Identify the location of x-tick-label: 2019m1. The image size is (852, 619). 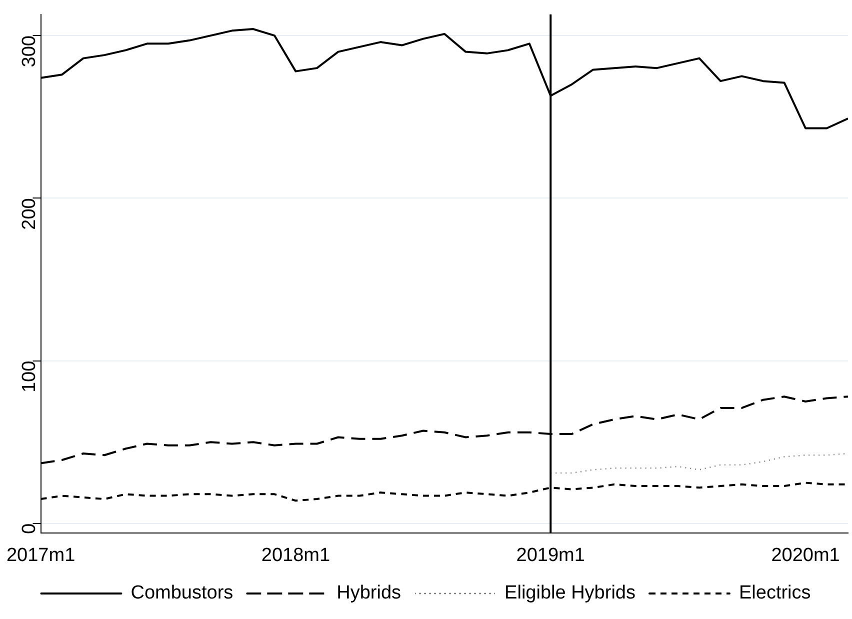
(550, 555).